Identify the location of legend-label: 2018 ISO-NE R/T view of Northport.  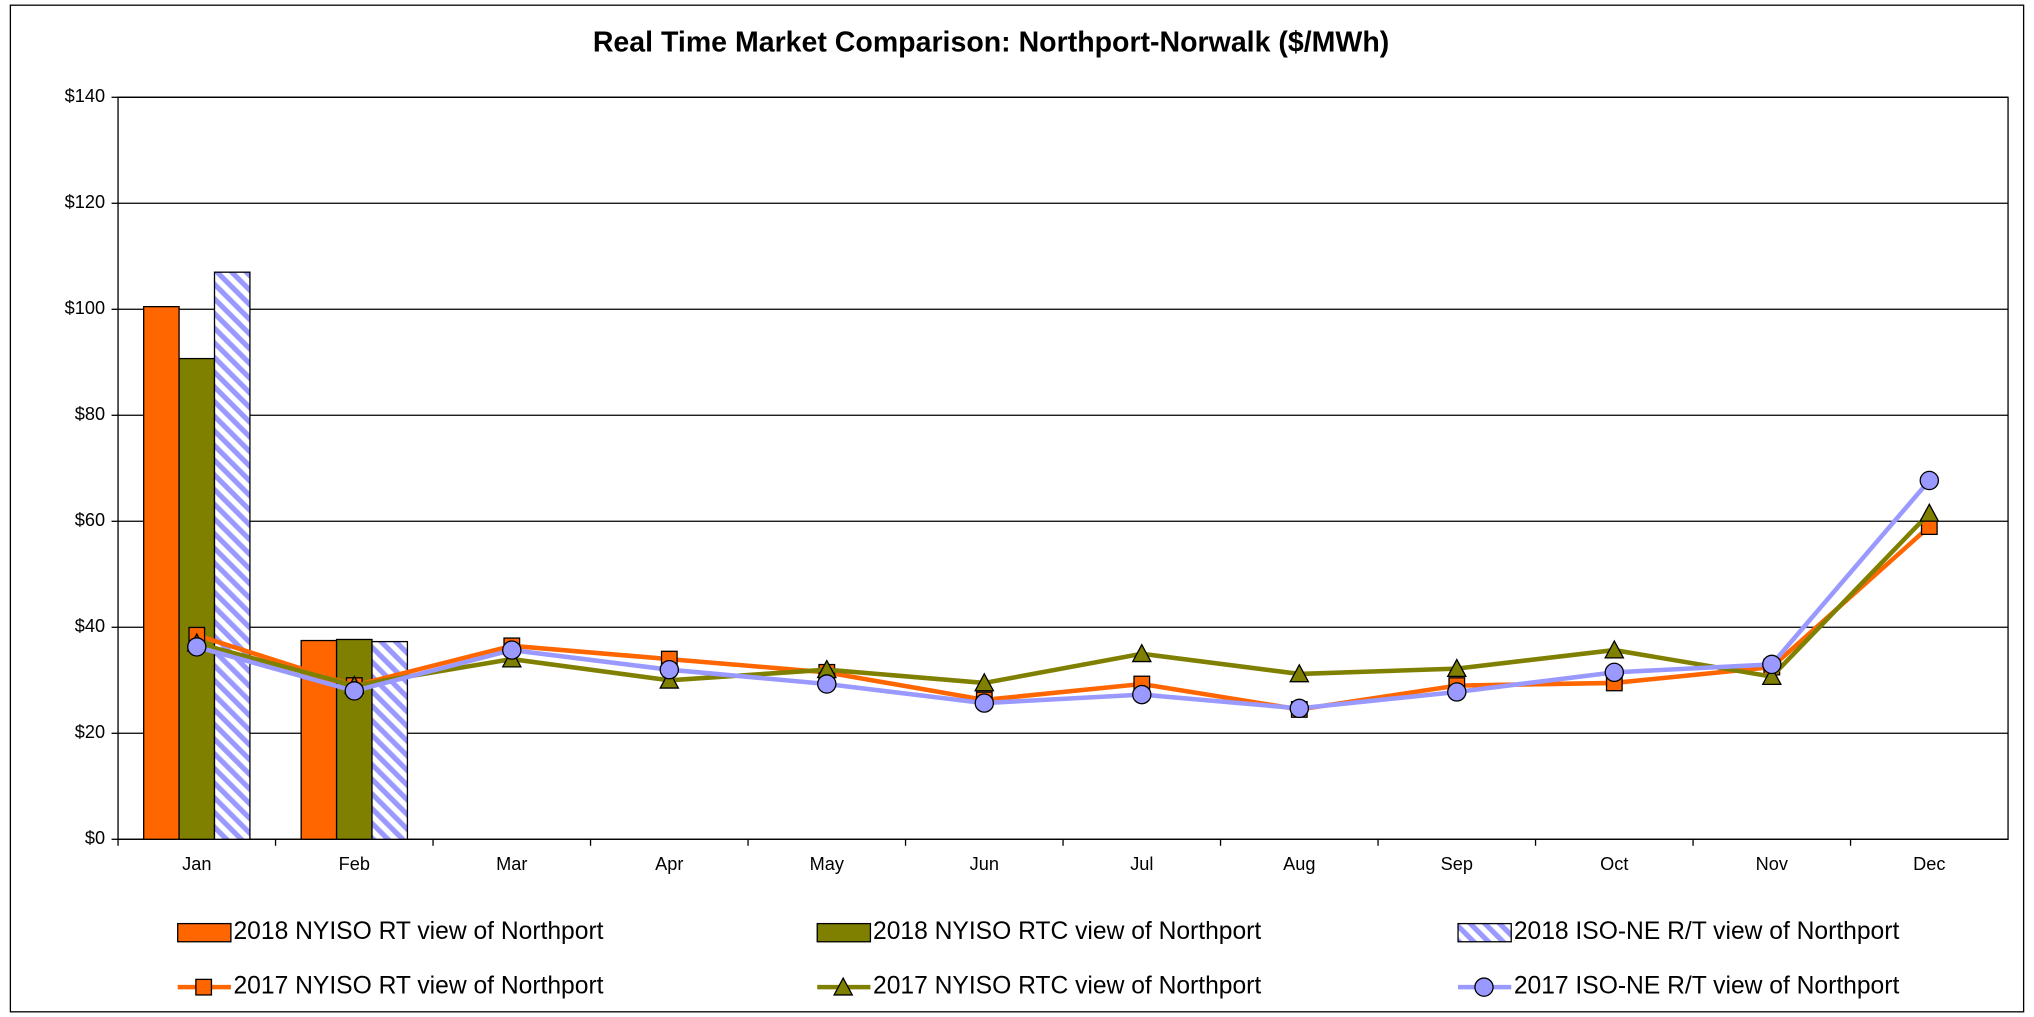
(1707, 931).